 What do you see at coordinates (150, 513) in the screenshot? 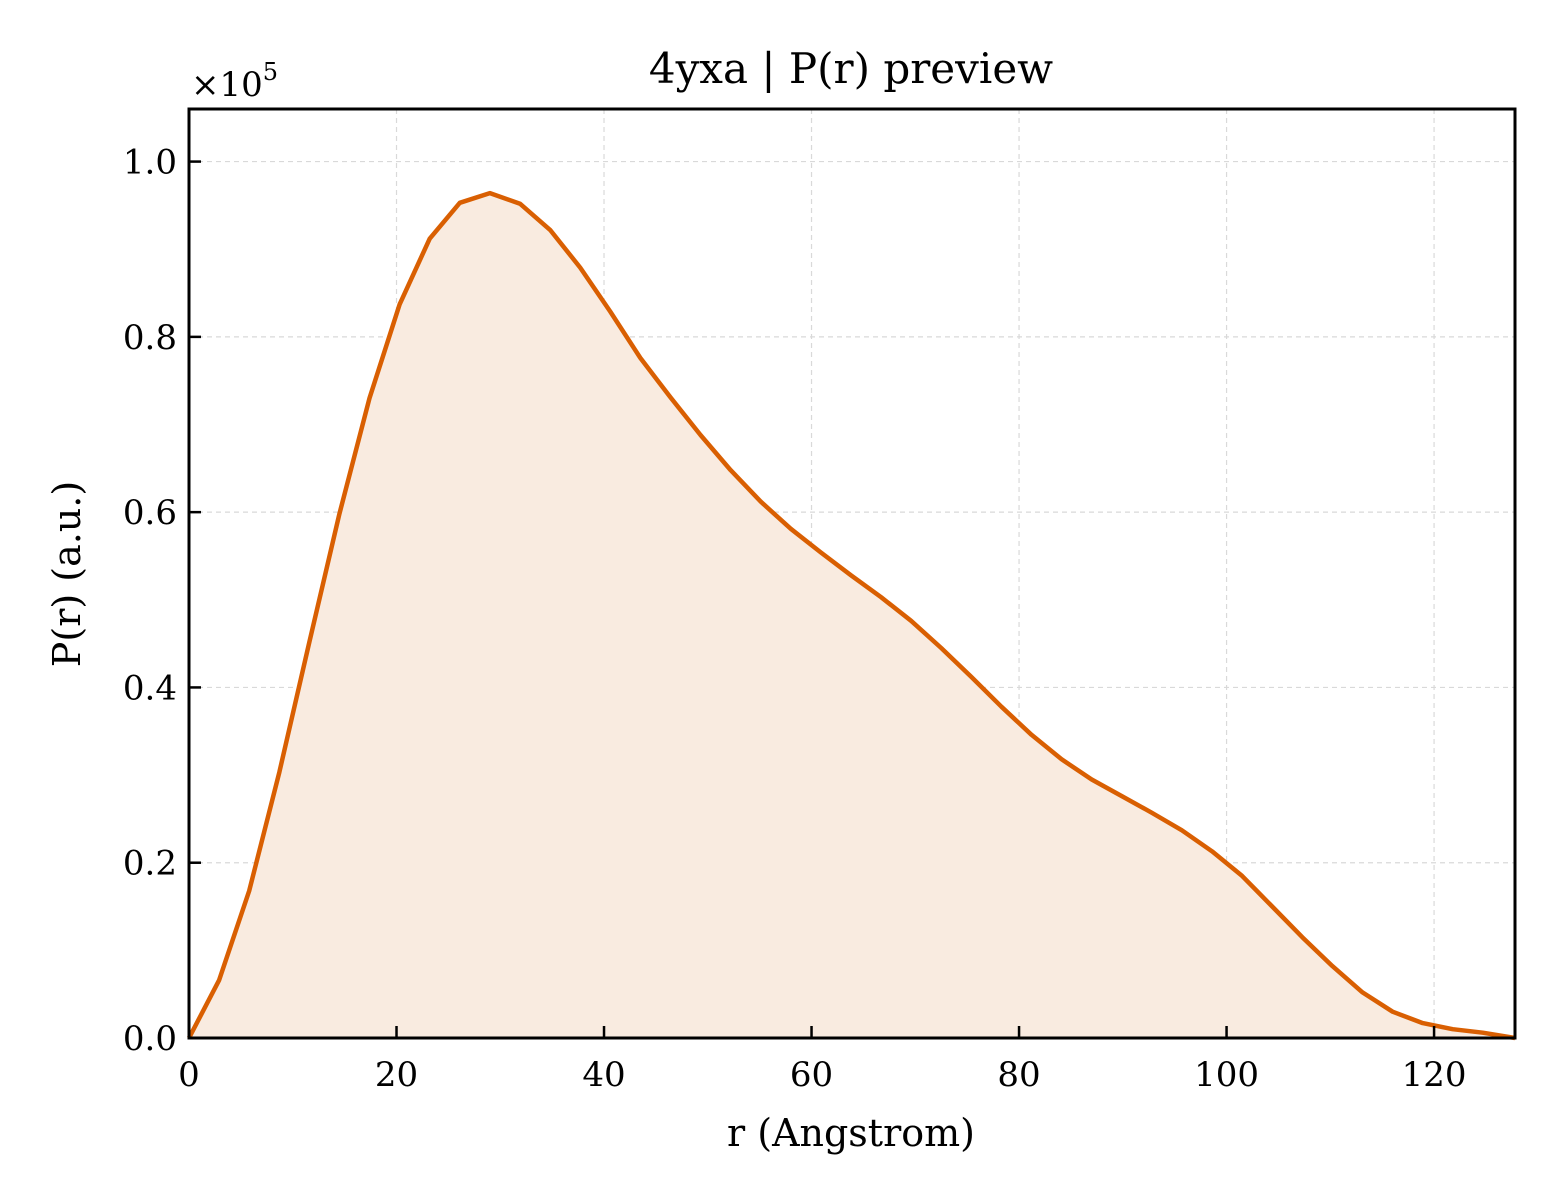
I see `y-tick-label: 0.6` at bounding box center [150, 513].